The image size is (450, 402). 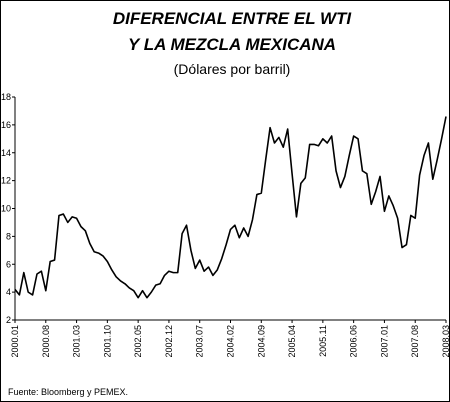 What do you see at coordinates (46, 341) in the screenshot?
I see `x-tick-label: 2000.08` at bounding box center [46, 341].